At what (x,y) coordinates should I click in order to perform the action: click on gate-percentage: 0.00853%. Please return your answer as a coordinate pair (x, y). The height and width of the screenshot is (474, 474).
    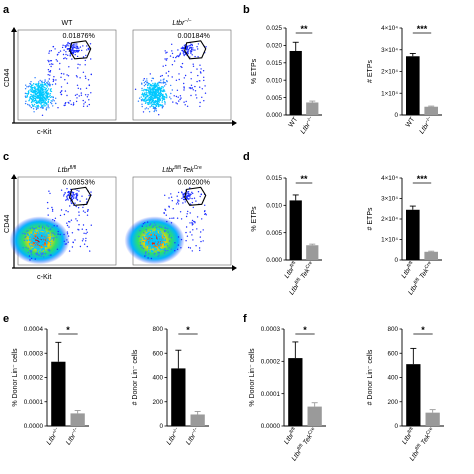
    Looking at the image, I should click on (79, 181).